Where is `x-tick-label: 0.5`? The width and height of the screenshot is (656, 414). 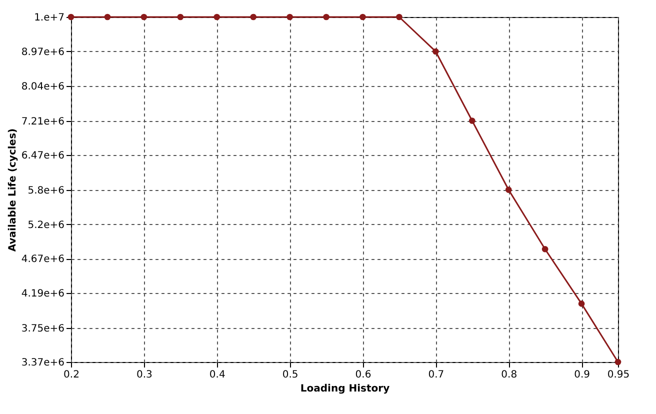 x-tick-label: 0.5 is located at coordinates (290, 375).